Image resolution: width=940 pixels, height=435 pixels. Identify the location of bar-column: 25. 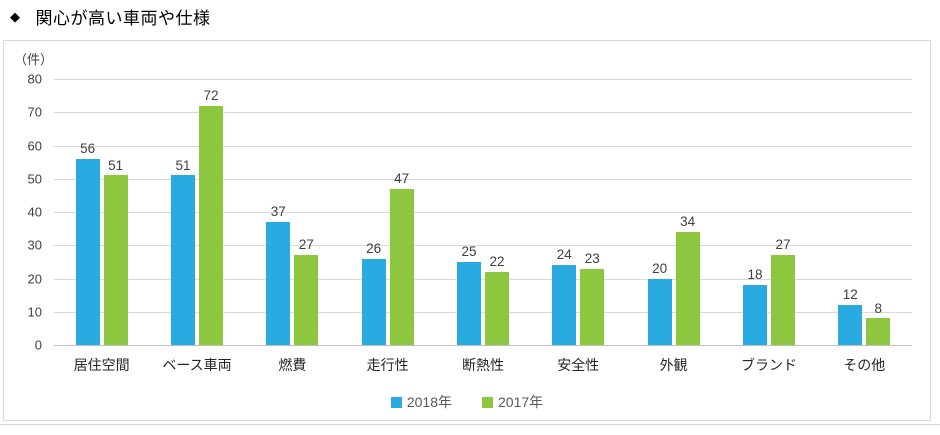
(468, 294).